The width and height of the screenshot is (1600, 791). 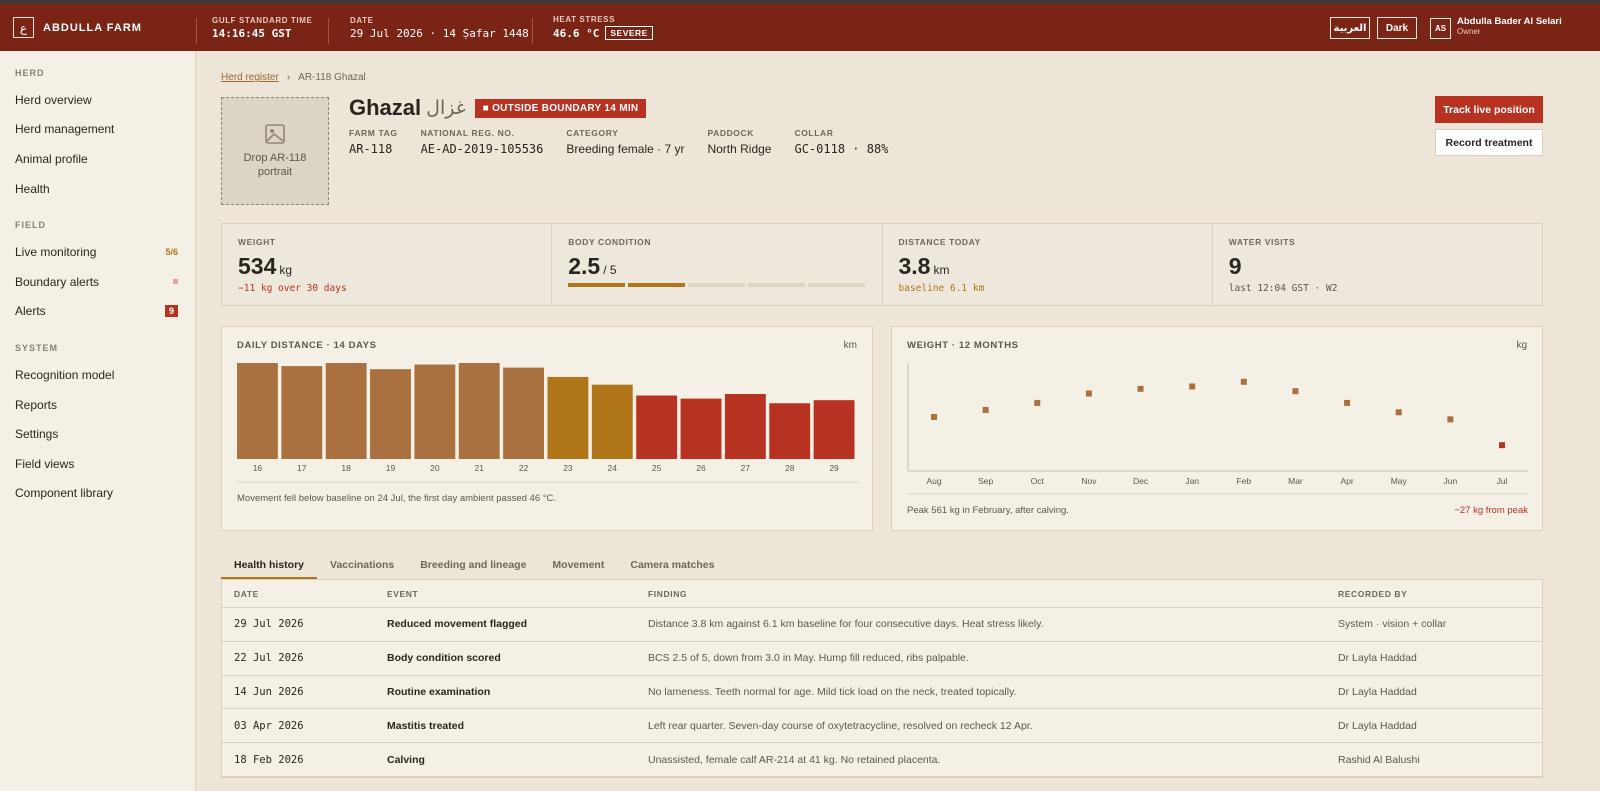 What do you see at coordinates (286, 270) in the screenshot?
I see `stat-unit: kg` at bounding box center [286, 270].